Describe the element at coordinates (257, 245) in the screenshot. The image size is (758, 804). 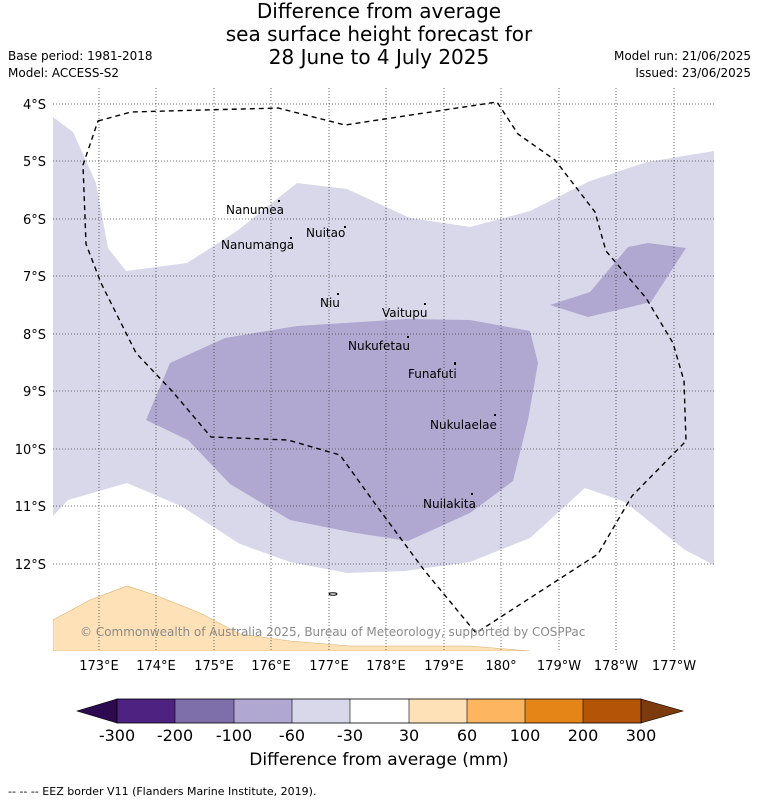
I see `place-label: Nanumanga` at that location.